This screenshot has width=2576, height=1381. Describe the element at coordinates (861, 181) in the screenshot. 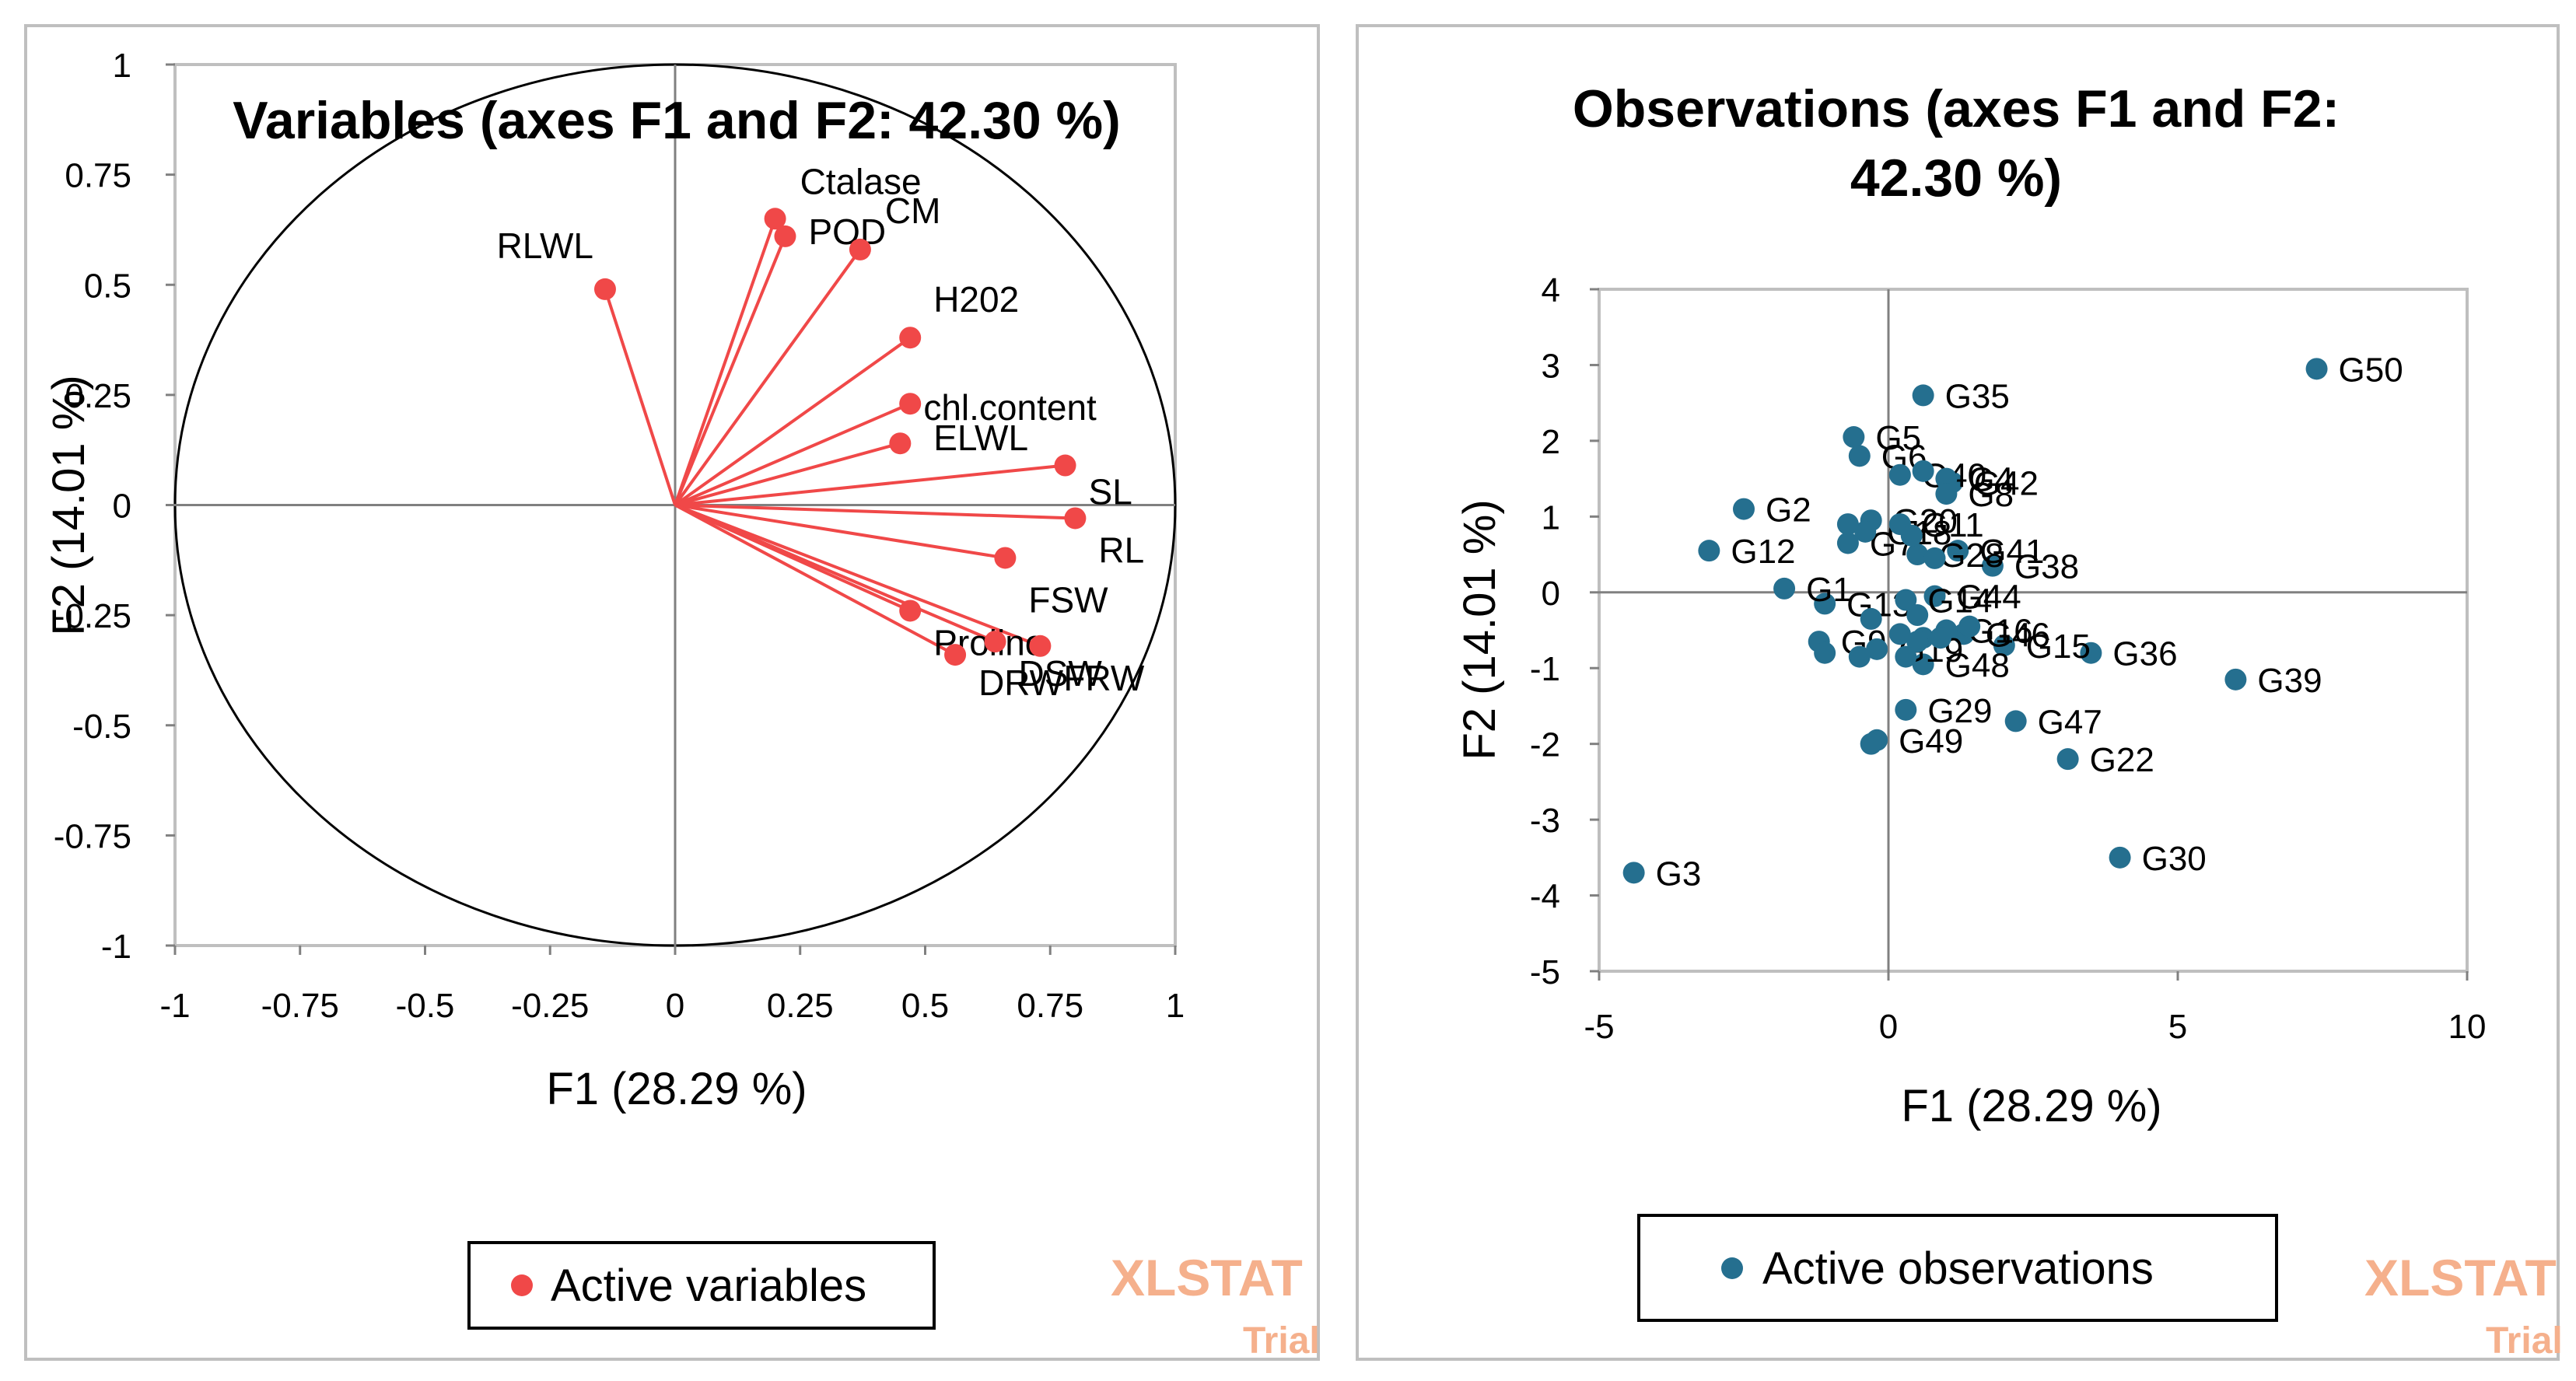

I see `label-ctalase: Ctalase` at that location.